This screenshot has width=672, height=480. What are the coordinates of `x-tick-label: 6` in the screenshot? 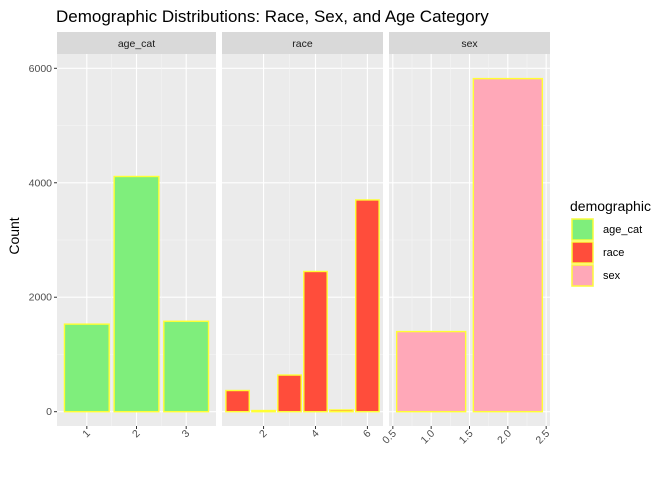 It's located at (367, 434).